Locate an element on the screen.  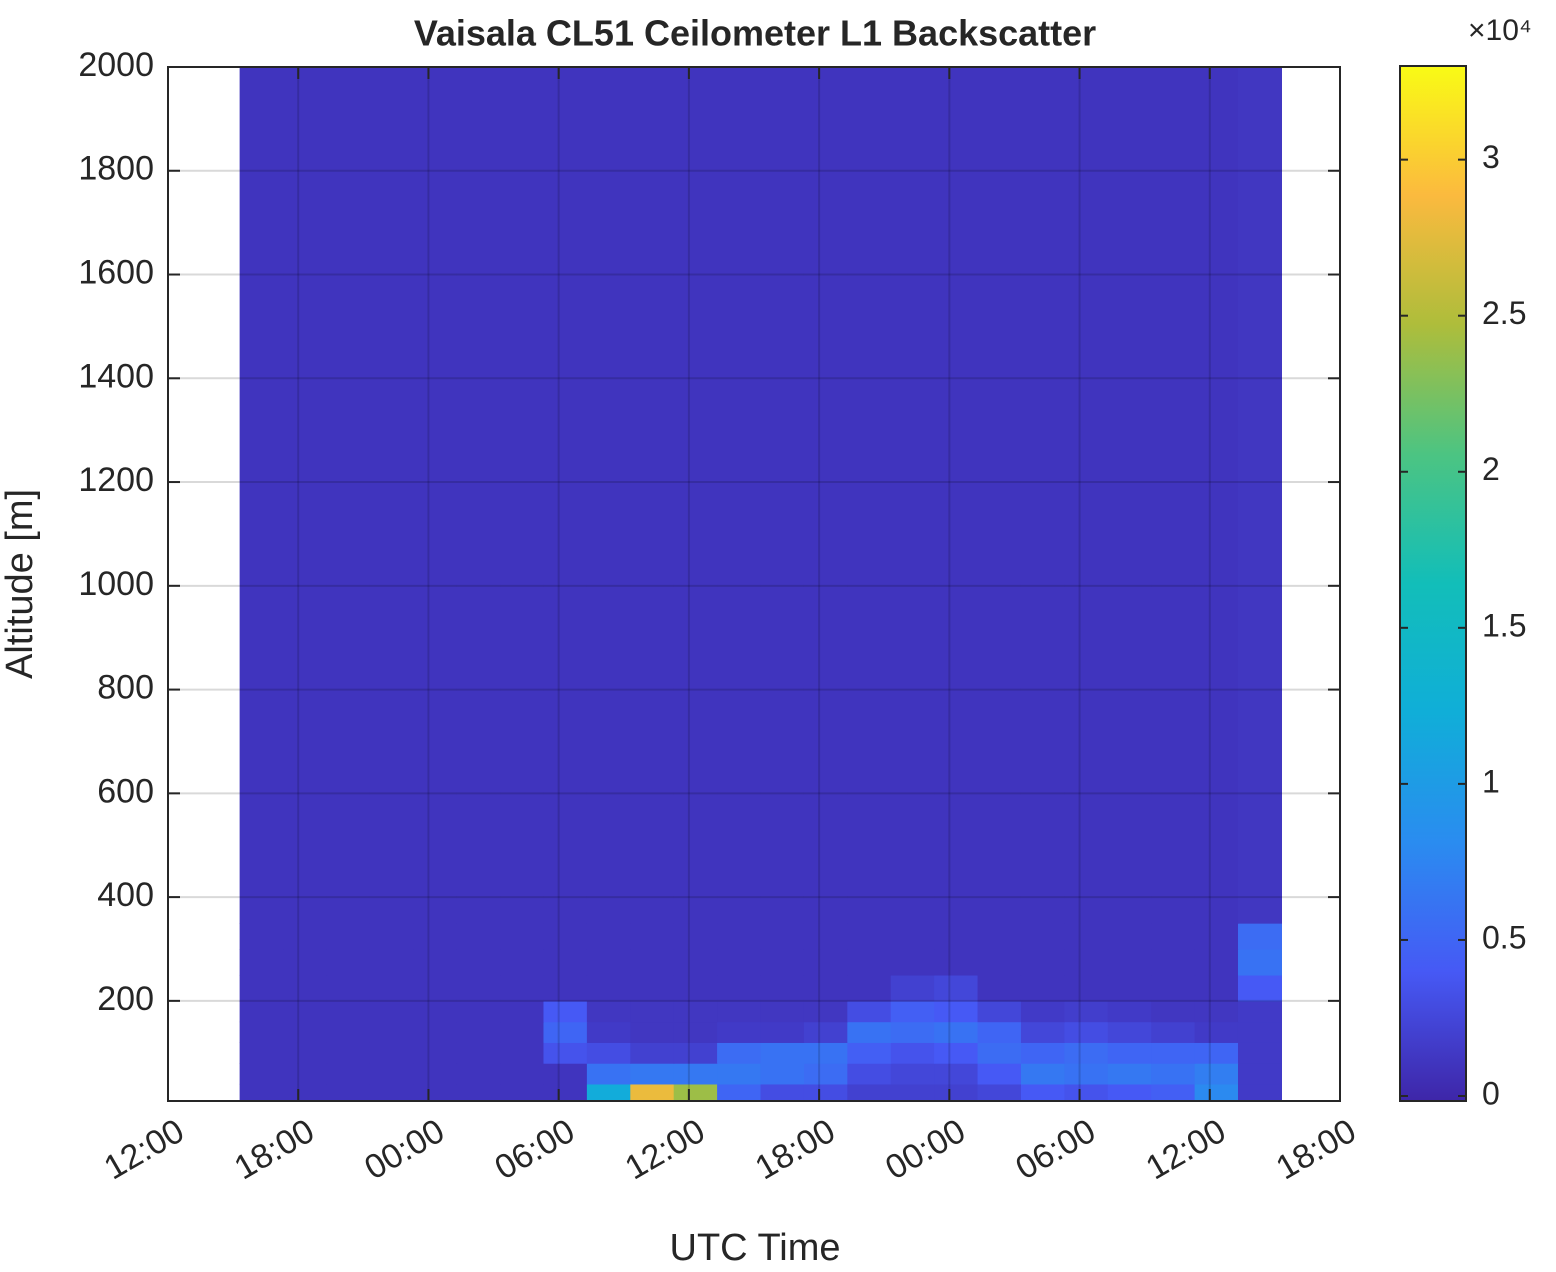
y-tick-label: 1200 is located at coordinates (116, 480).